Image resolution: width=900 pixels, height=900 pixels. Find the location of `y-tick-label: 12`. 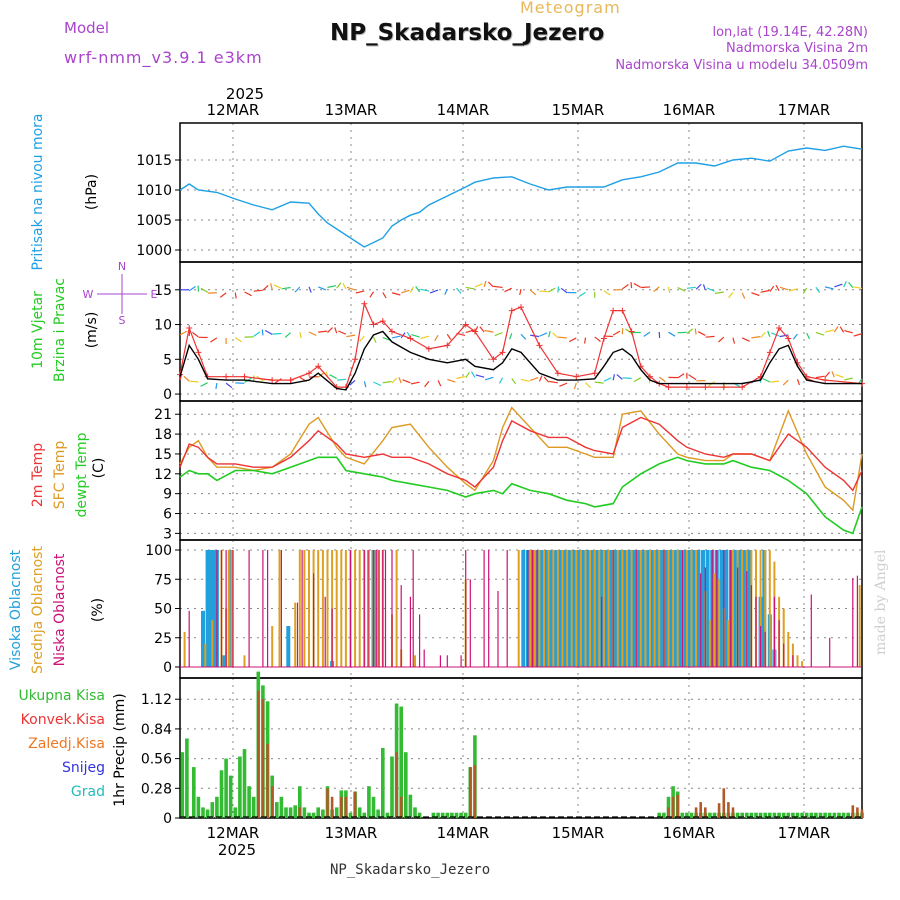

y-tick-label: 12 is located at coordinates (163, 475).